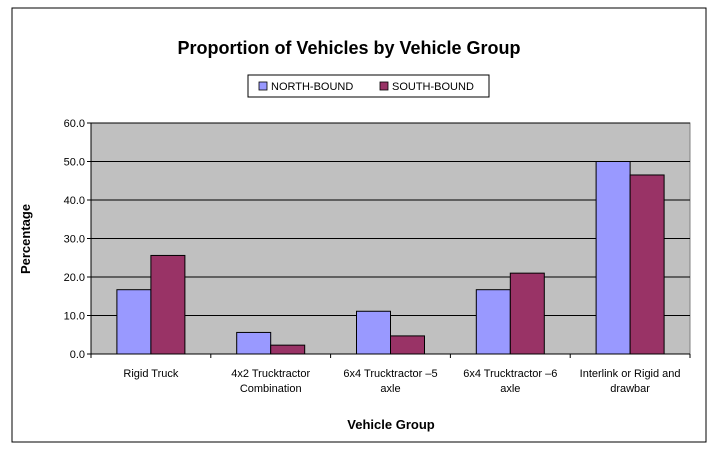 The image size is (718, 460). I want to click on legend-label-north: NORTH-BOUND, so click(312, 87).